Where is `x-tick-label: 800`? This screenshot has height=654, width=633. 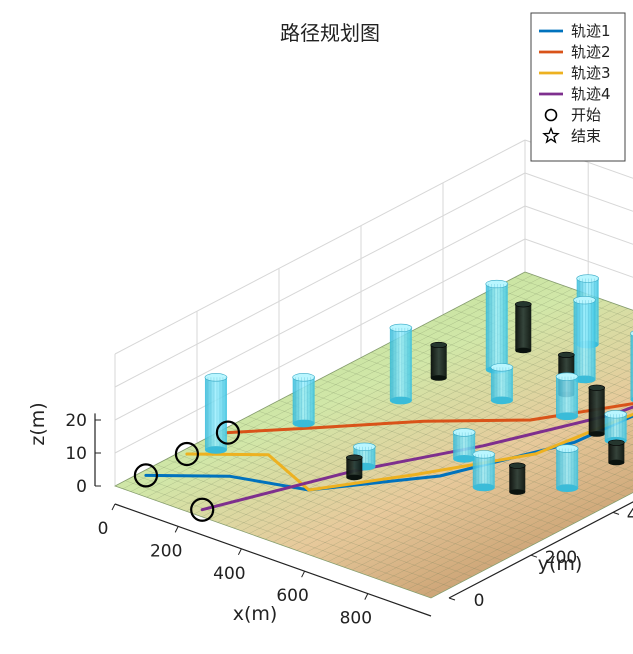
x-tick-label: 800 is located at coordinates (356, 619).